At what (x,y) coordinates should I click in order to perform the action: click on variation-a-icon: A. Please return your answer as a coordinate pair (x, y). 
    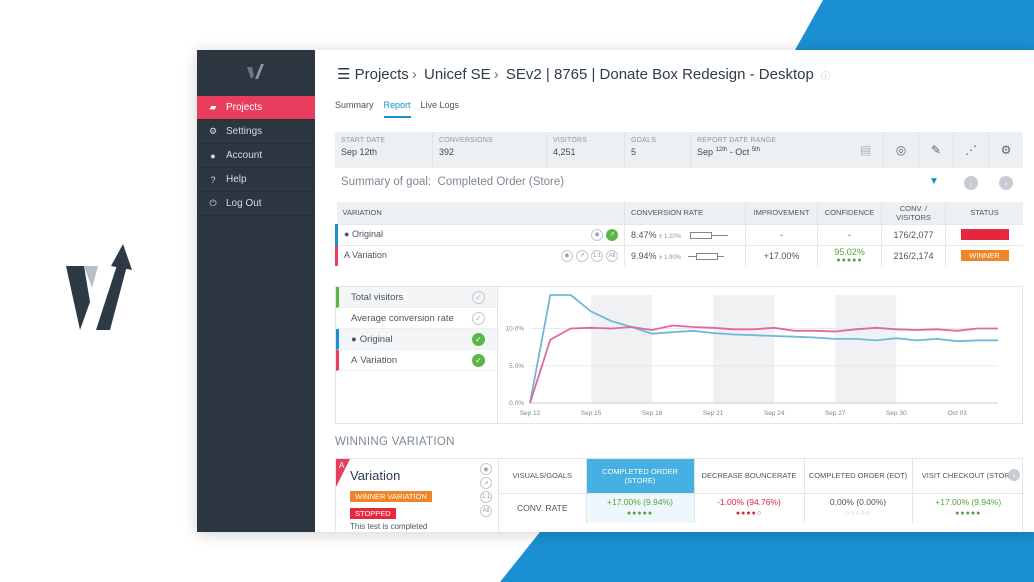
    Looking at the image, I should click on (347, 254).